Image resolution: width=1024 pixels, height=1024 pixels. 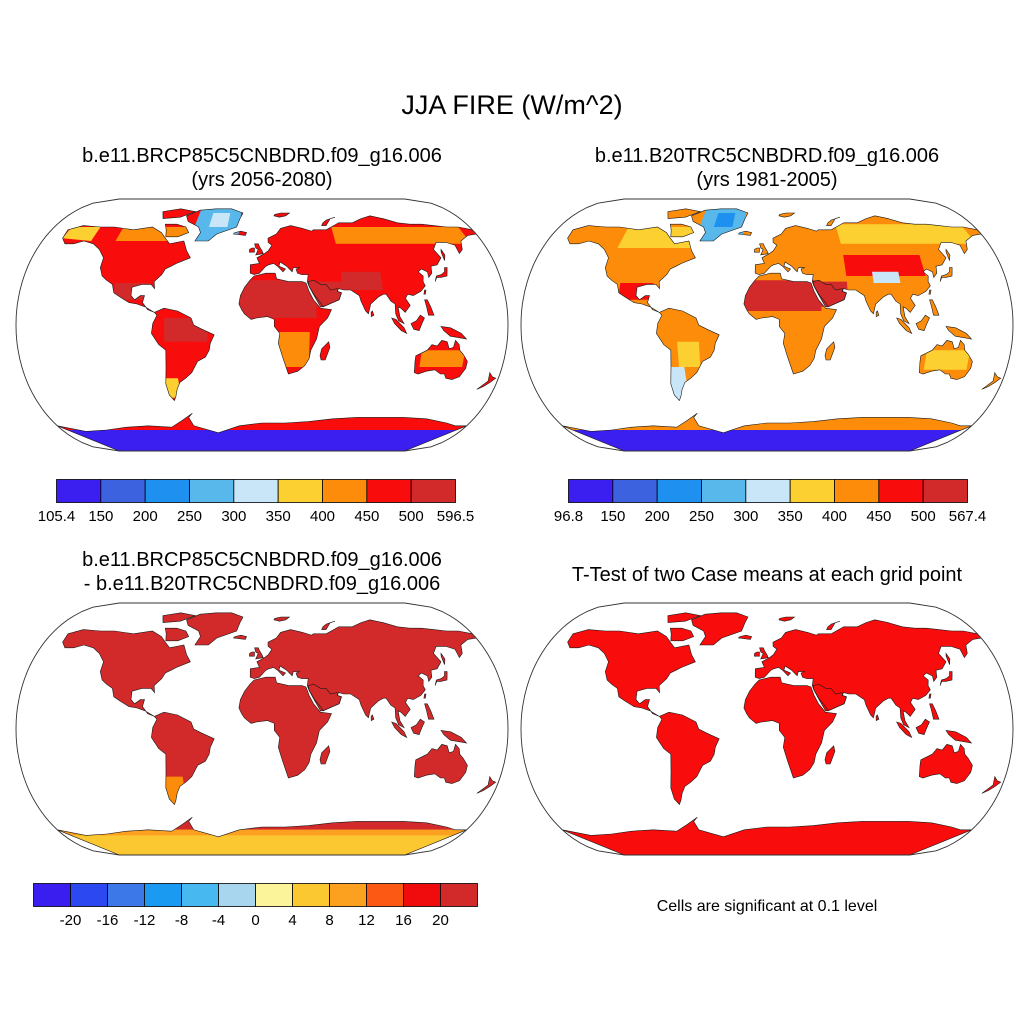 What do you see at coordinates (181, 920) in the screenshot?
I see `colorbar-label: -8` at bounding box center [181, 920].